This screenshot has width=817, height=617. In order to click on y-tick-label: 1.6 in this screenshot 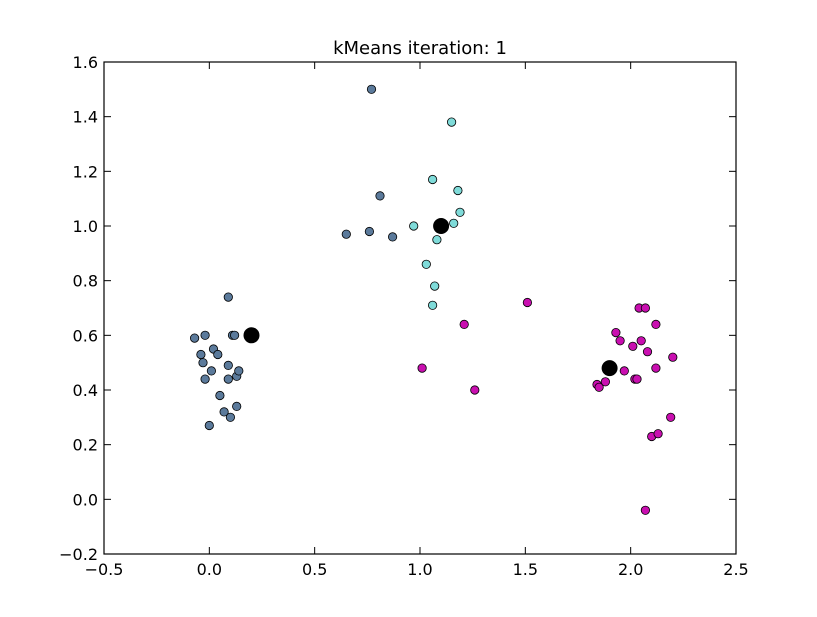, I will do `click(85, 62)`.